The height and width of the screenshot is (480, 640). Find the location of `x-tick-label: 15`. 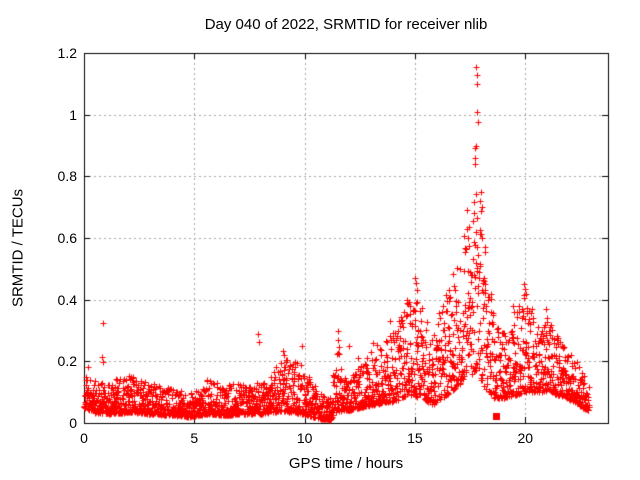

x-tick-label: 15 is located at coordinates (415, 438).